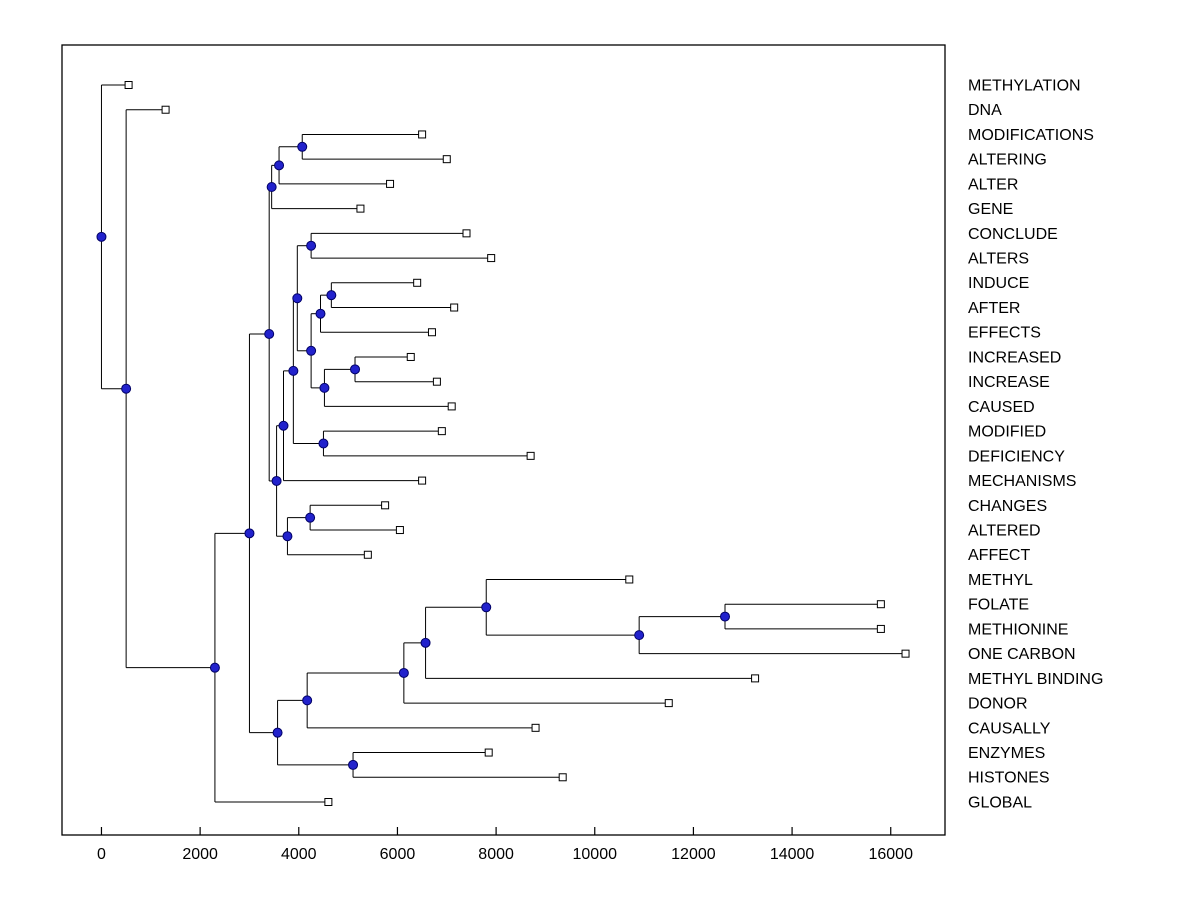 The height and width of the screenshot is (900, 1200). Describe the element at coordinates (1004, 530) in the screenshot. I see `leaf-label: ALTERED` at that location.